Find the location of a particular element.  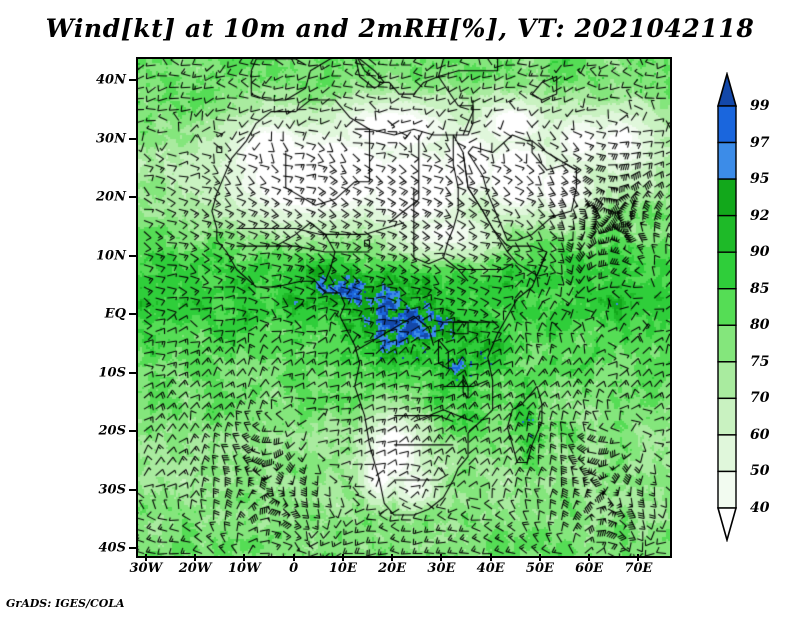

xtick-label-0: 0 is located at coordinates (294, 568).